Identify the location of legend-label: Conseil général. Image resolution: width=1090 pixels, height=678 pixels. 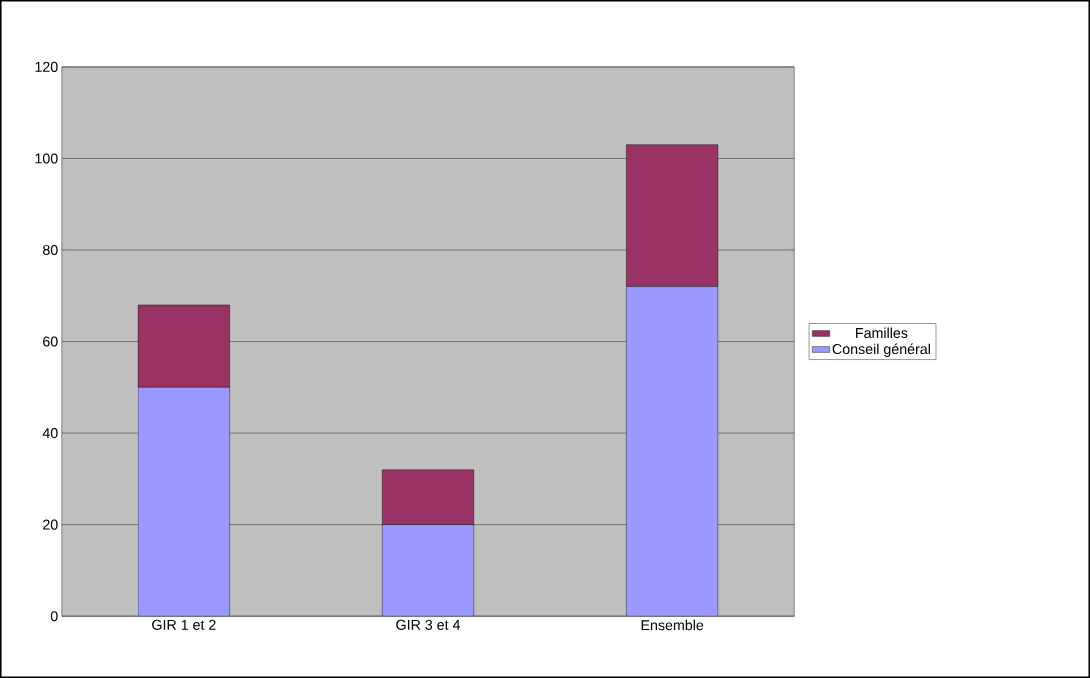
(881, 350).